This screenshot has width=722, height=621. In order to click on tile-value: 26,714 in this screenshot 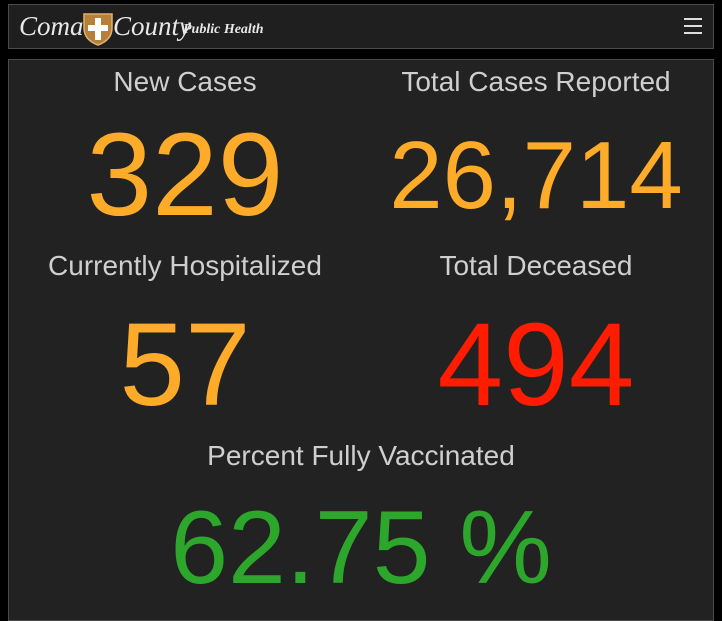, I will do `click(536, 175)`.